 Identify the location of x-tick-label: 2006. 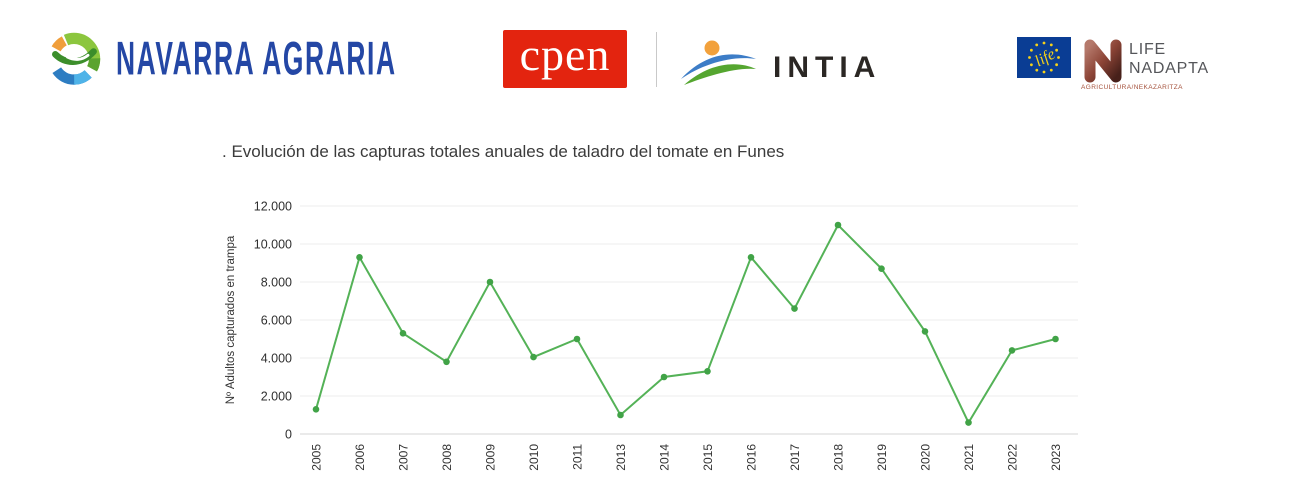
(360, 457).